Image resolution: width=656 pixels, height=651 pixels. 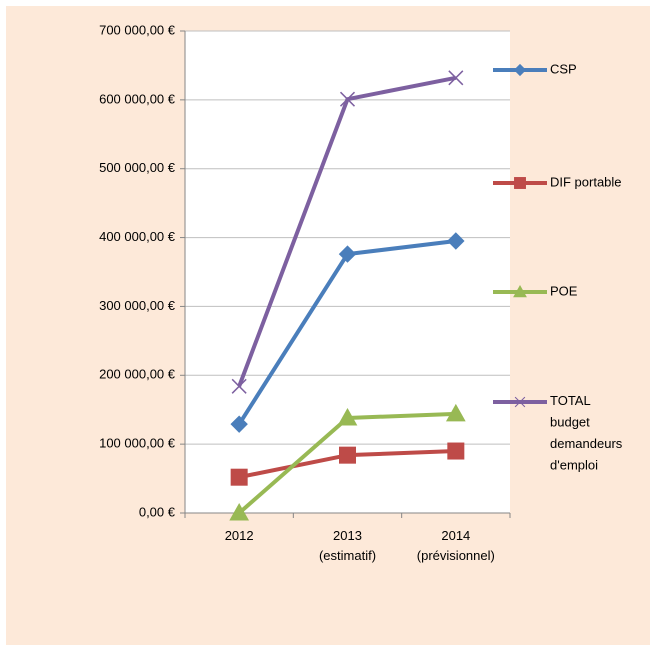 What do you see at coordinates (137, 167) in the screenshot?
I see `y-tick-label: 500 000,00 €` at bounding box center [137, 167].